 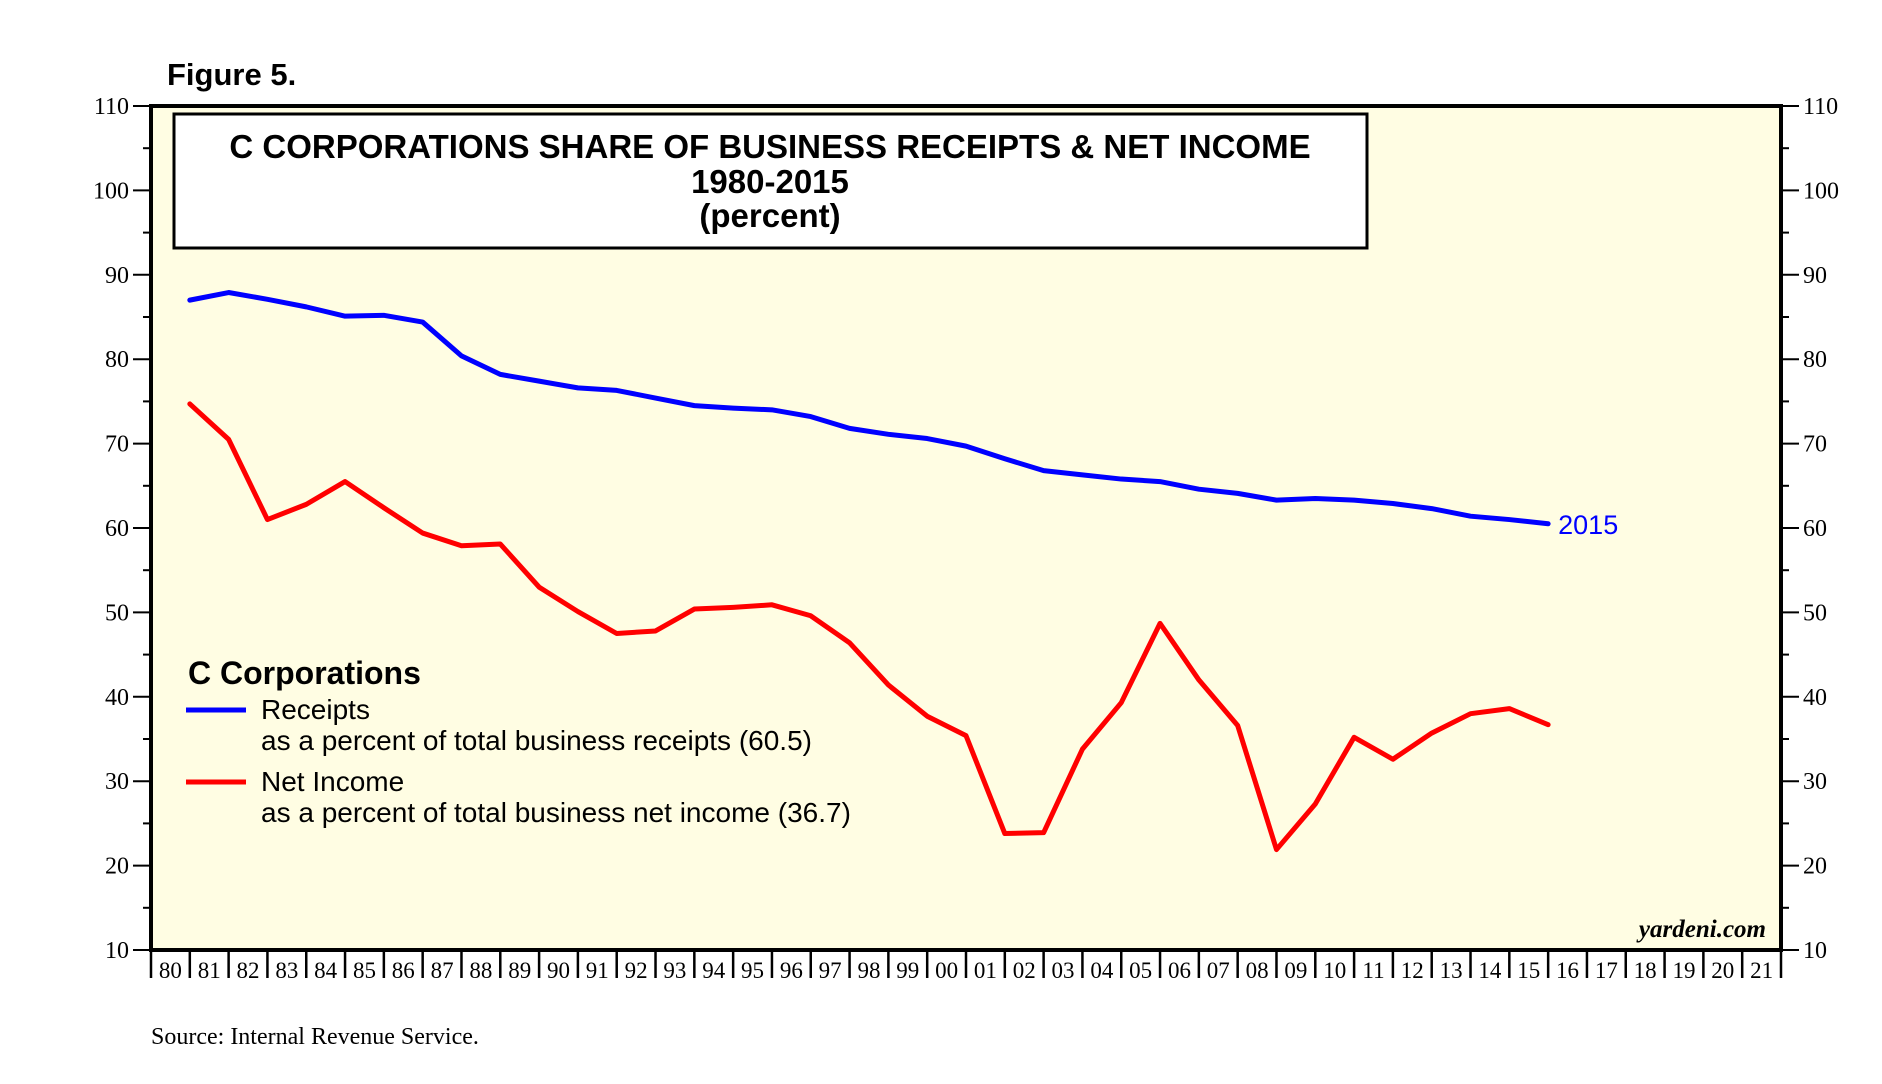 I want to click on x-tick-label: 05, so click(x=1140, y=970).